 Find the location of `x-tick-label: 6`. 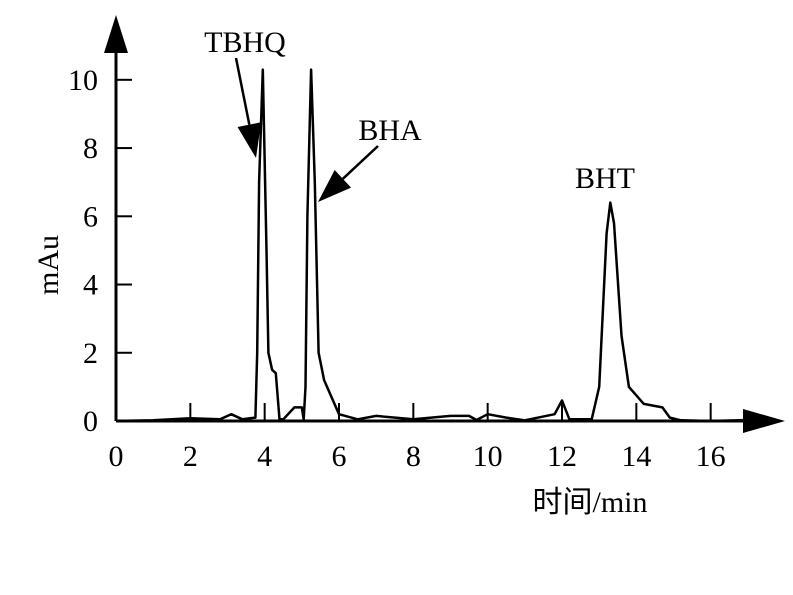

x-tick-label: 6 is located at coordinates (339, 456).